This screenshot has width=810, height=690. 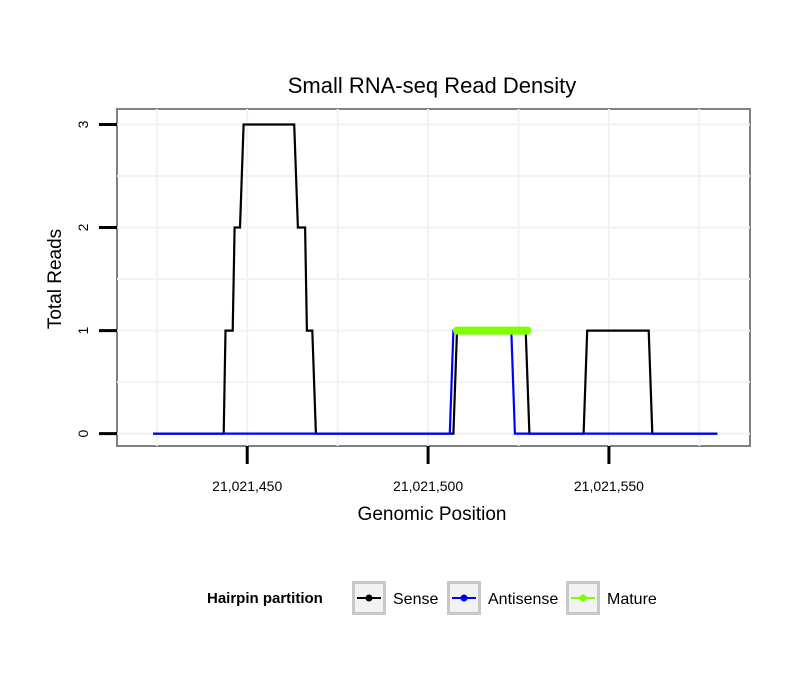 I want to click on legend: Hairpin partition Sense Antisense Mature, so click(x=432, y=598).